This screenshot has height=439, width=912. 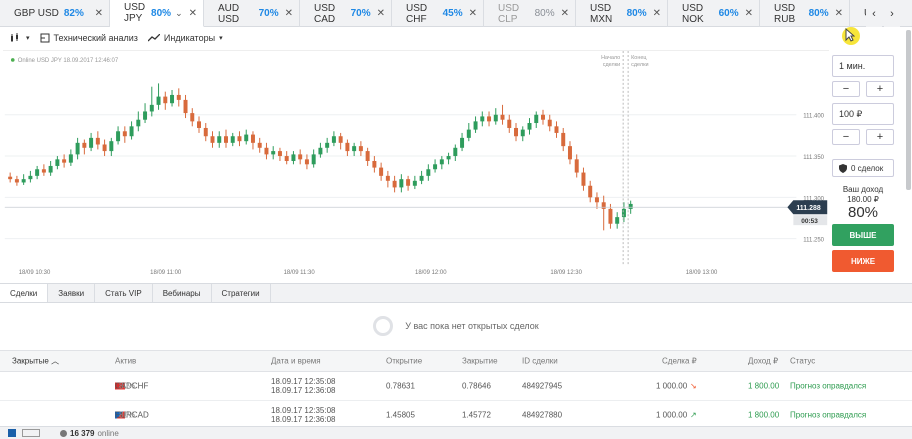 What do you see at coordinates (908, 110) in the screenshot?
I see `scrollbar` at bounding box center [908, 110].